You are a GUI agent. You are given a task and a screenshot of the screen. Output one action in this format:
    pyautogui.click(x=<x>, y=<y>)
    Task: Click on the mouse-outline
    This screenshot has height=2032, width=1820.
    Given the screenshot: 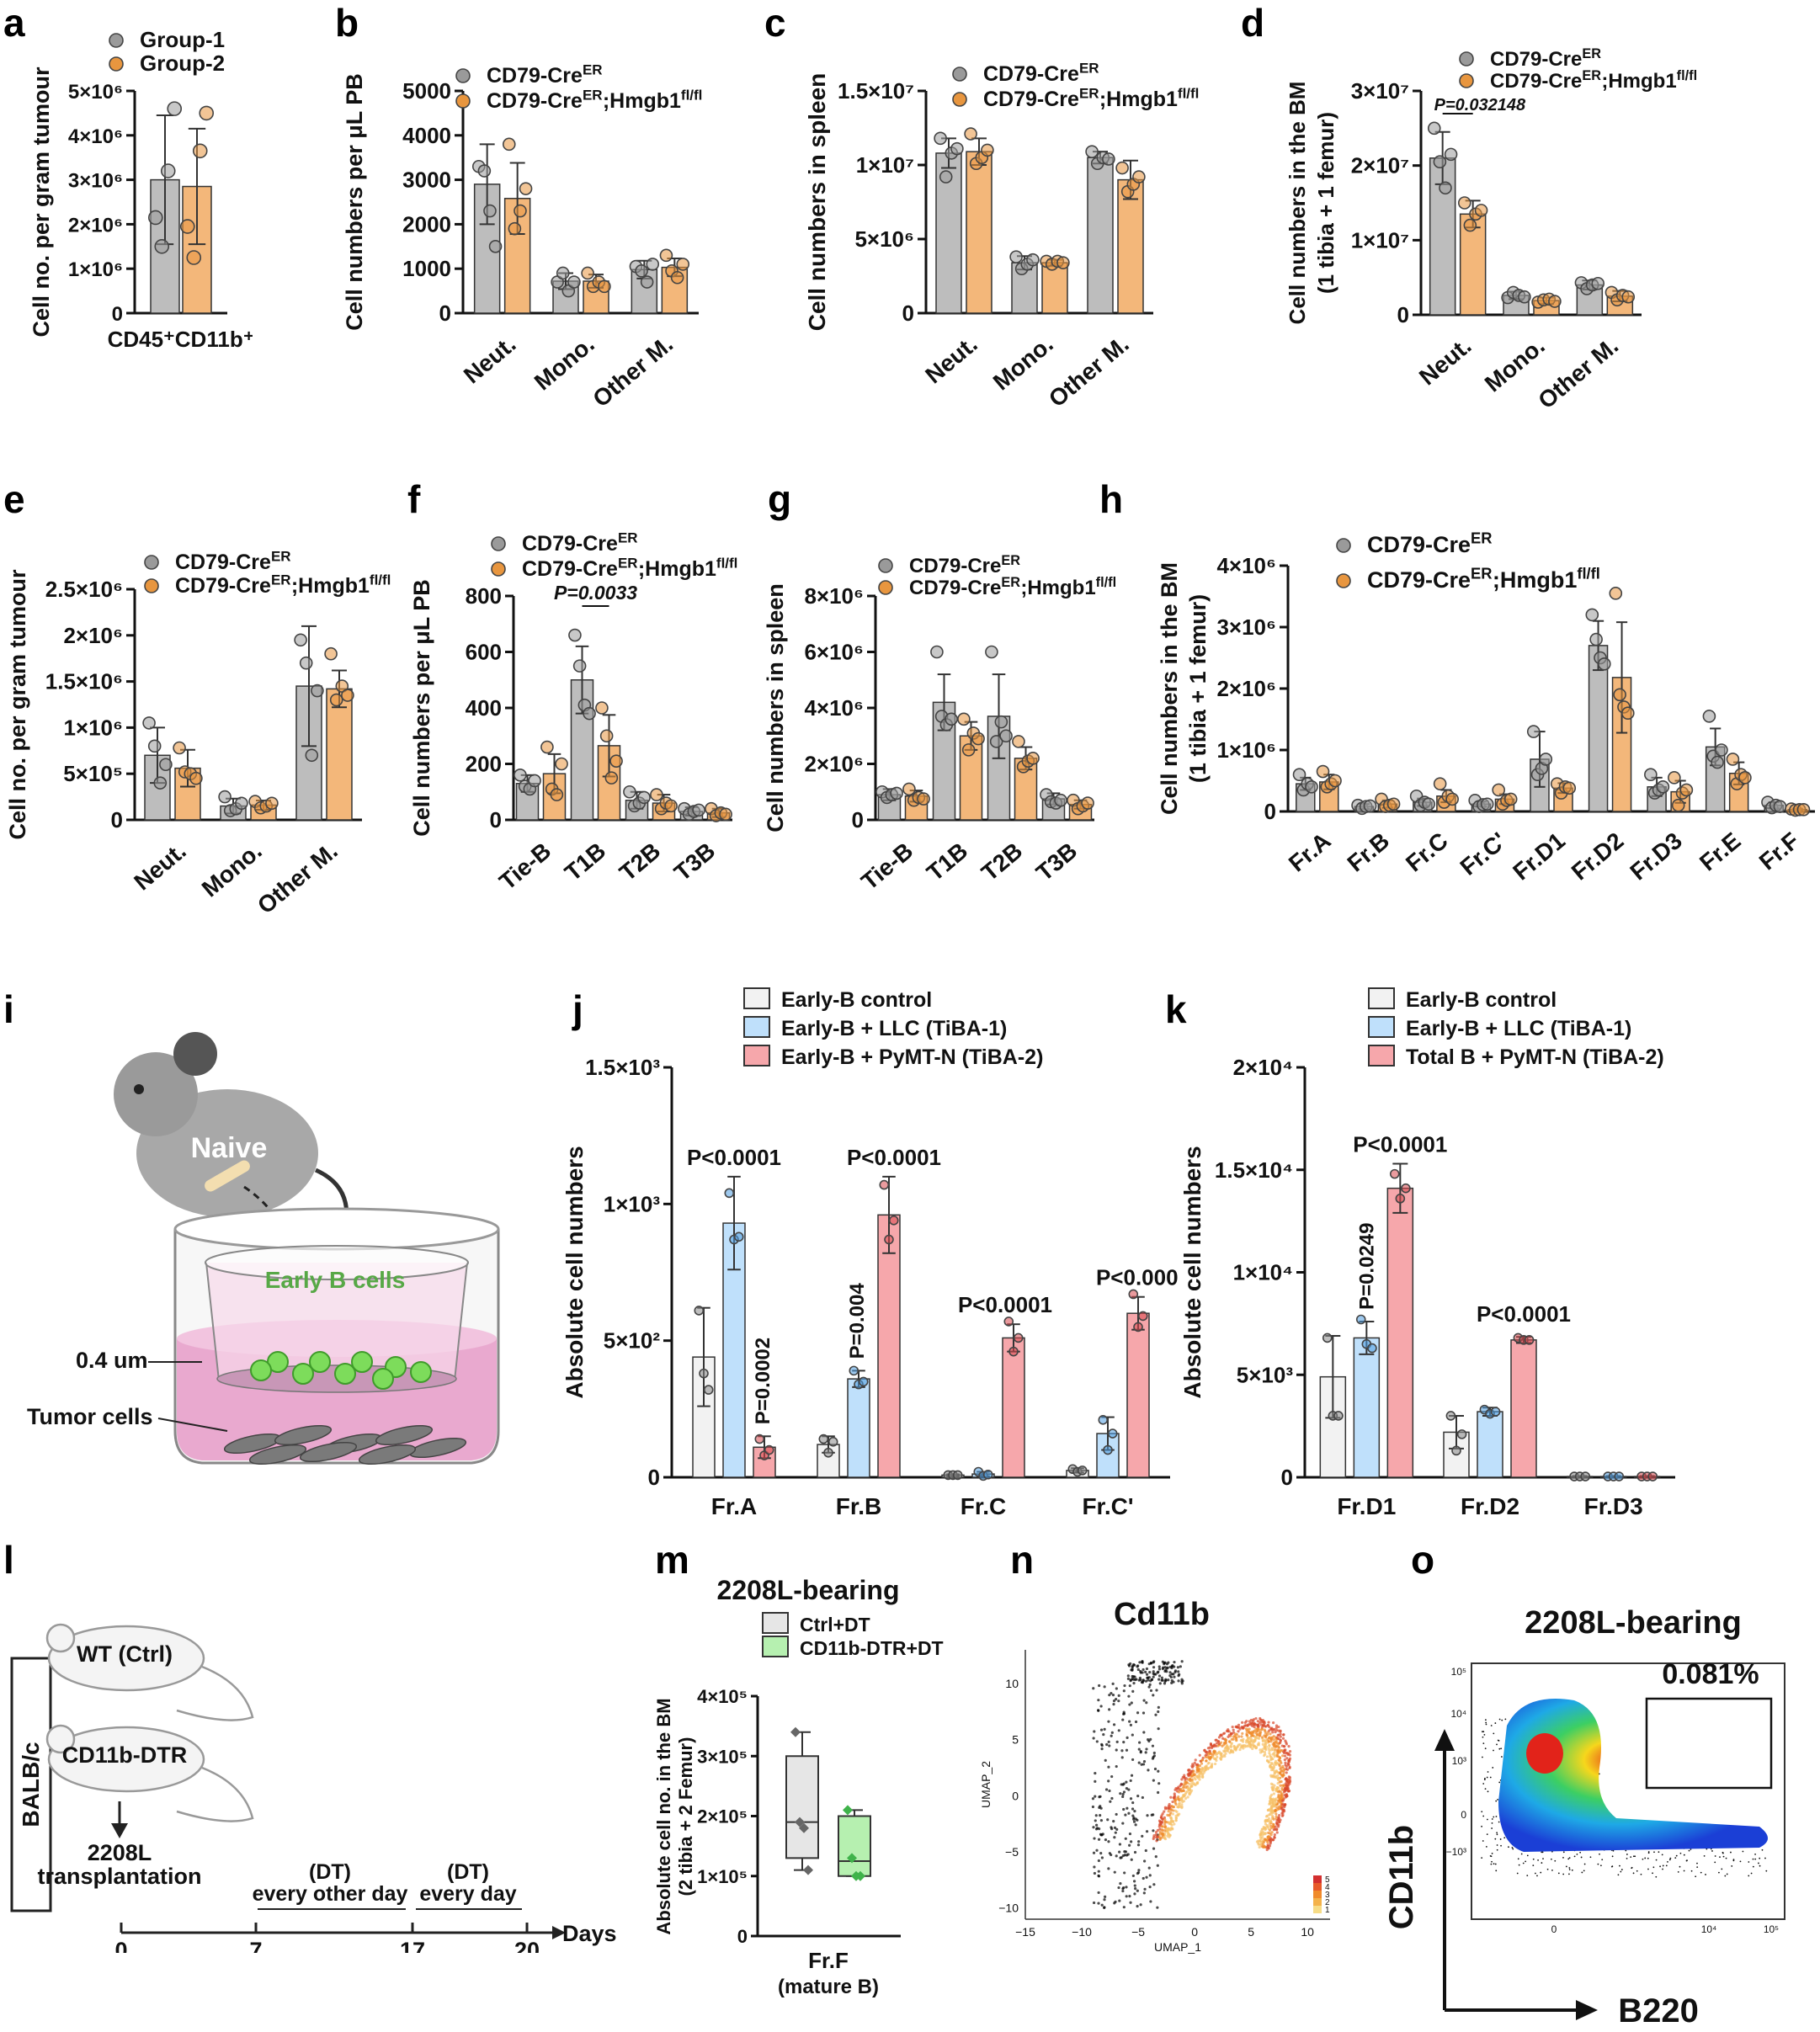 What is the action you would take?
    pyautogui.click(x=126, y=1760)
    